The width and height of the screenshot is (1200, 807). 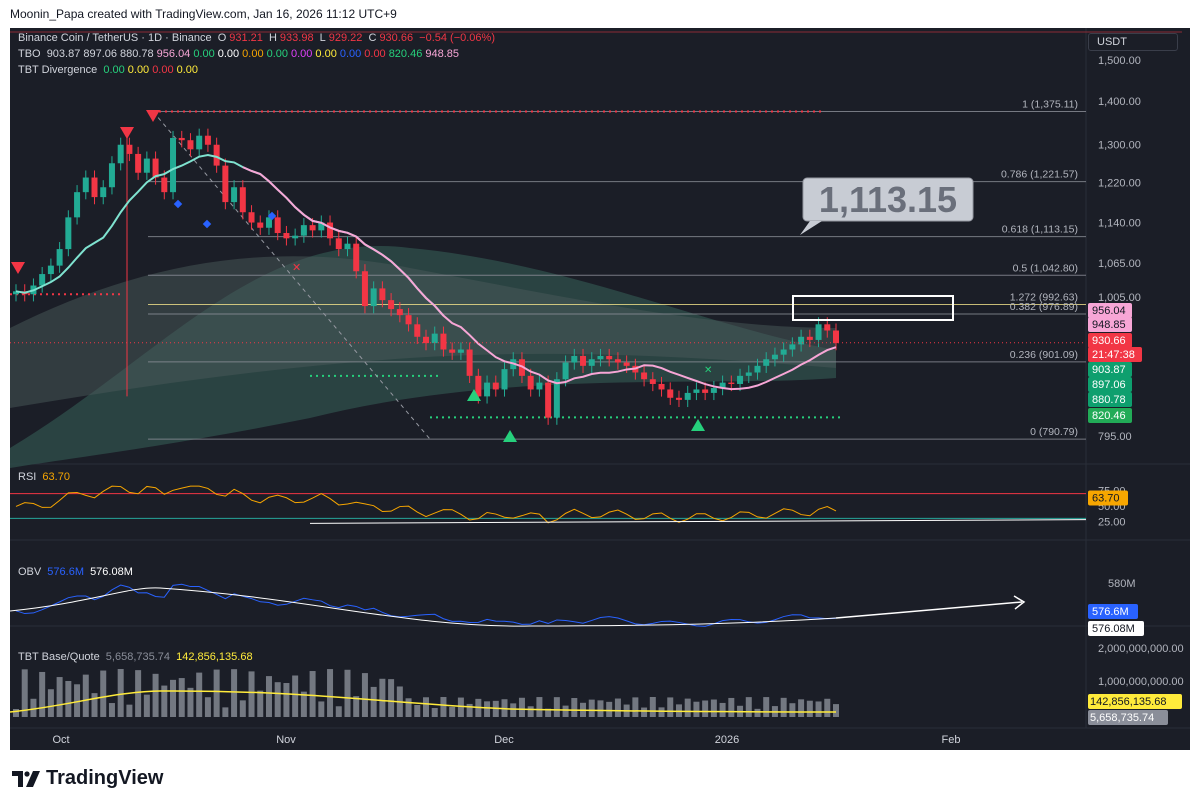 I want to click on rsi-trendline, so click(x=698, y=521).